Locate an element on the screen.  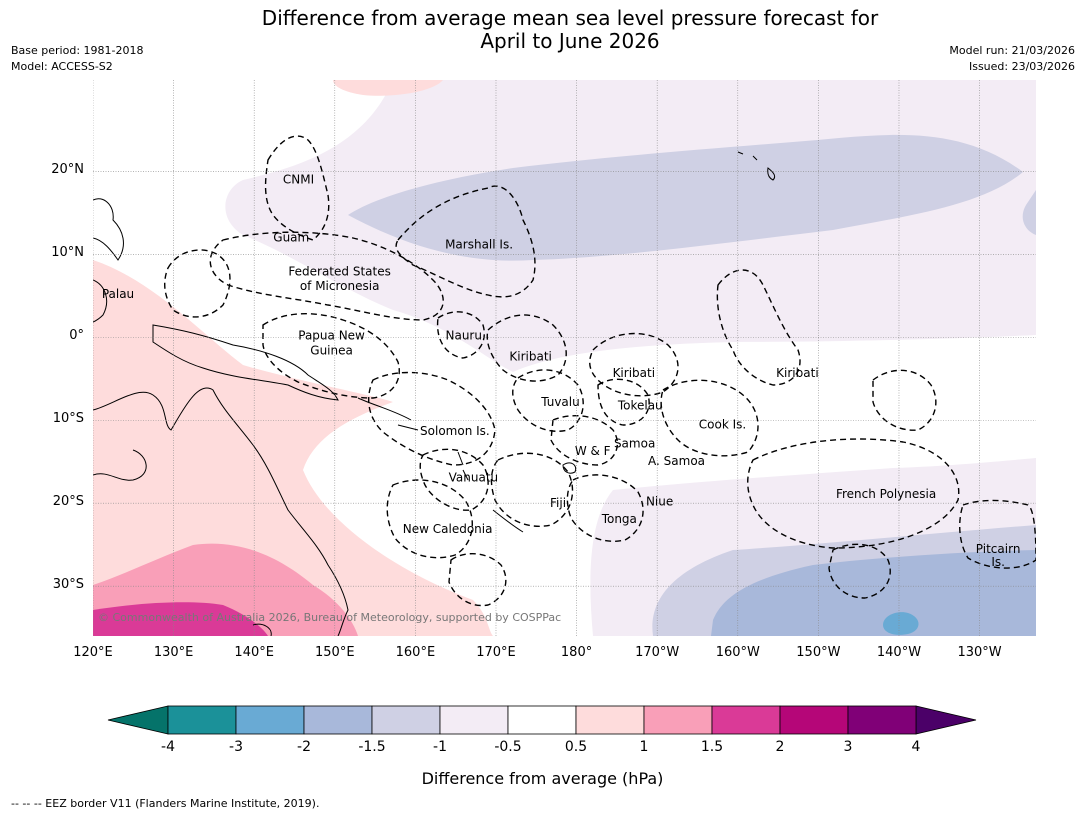
lat-tick-label: 0° is located at coordinates (76, 336).